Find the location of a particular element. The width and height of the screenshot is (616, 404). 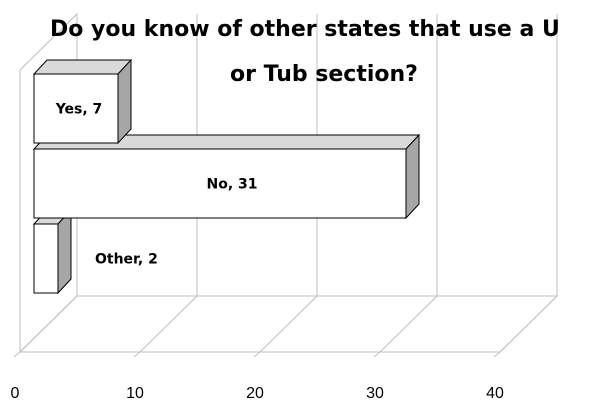

x-tick-label: 20 is located at coordinates (255, 393).